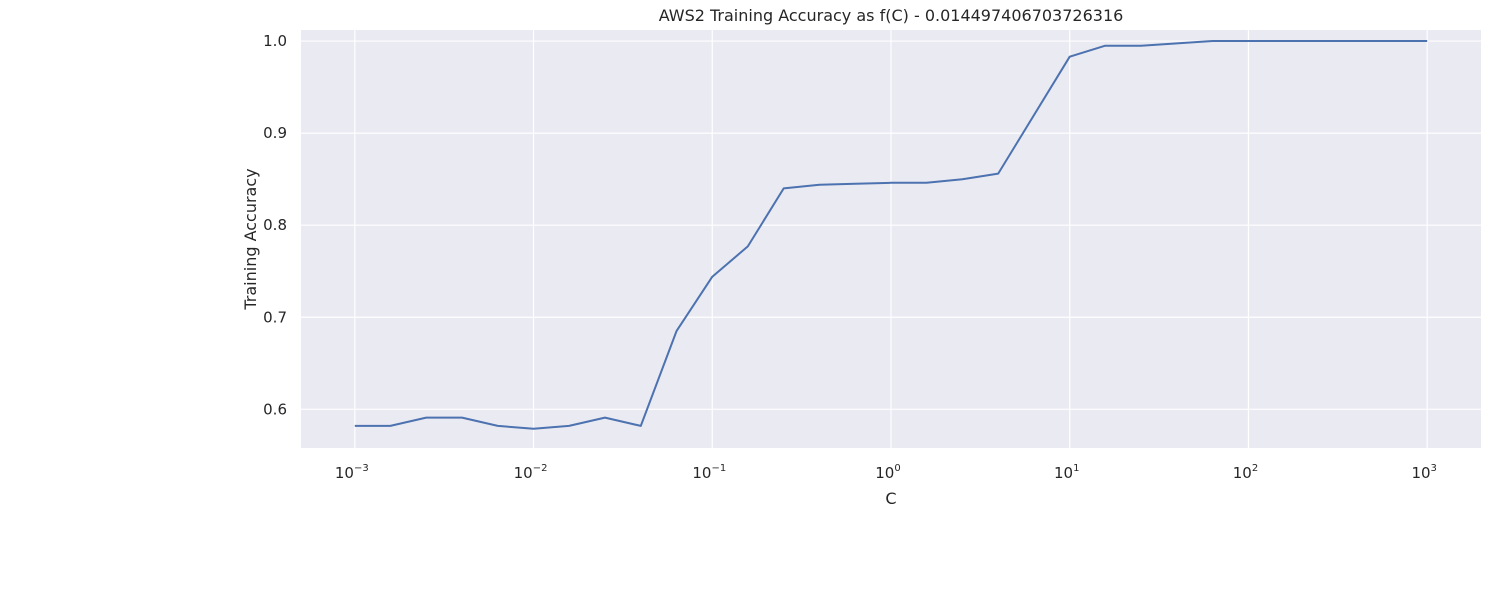 The image size is (1500, 600). I want to click on x-tick-exponent: −3, so click(361, 468).